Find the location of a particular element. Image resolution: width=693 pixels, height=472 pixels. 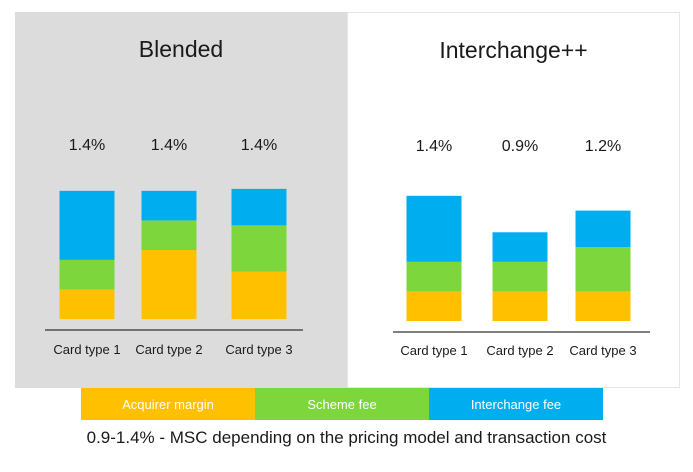

legend-label: Acquirer margin is located at coordinates (168, 404).